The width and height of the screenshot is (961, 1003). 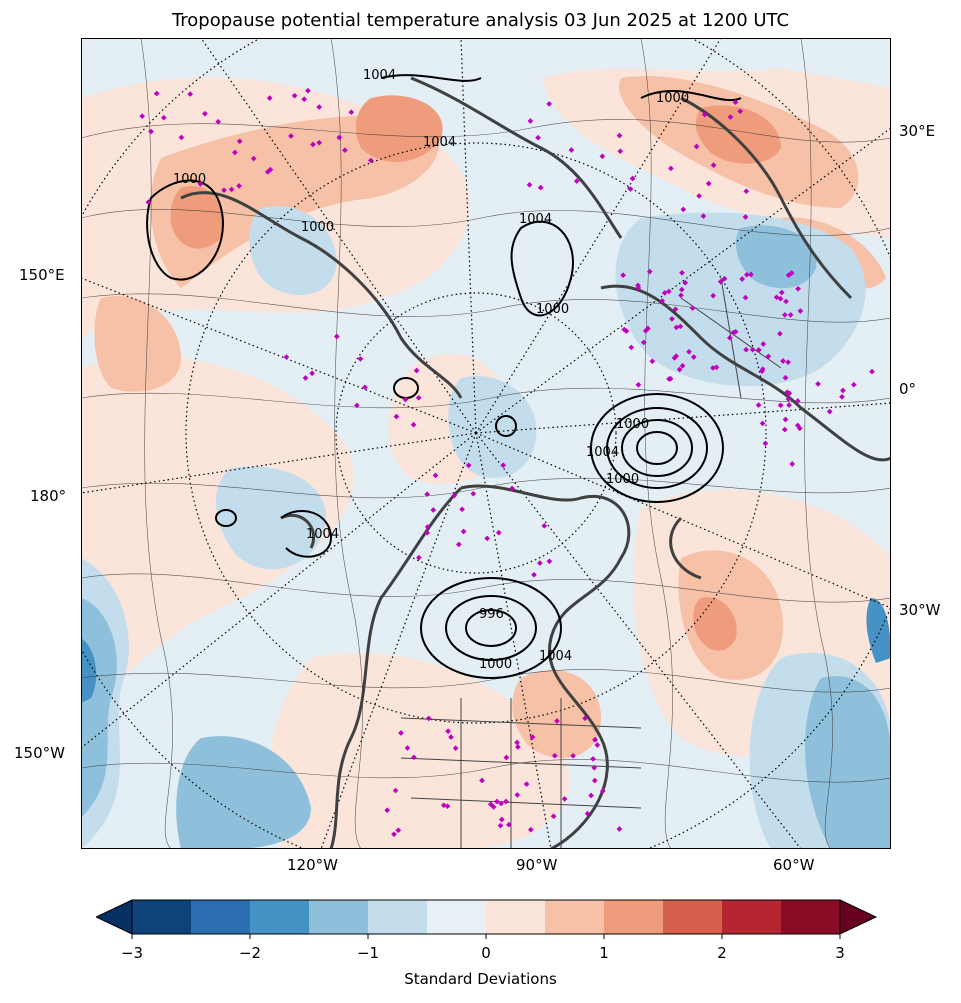 I want to click on colorbar-label: Standard Deviations, so click(x=480, y=979).